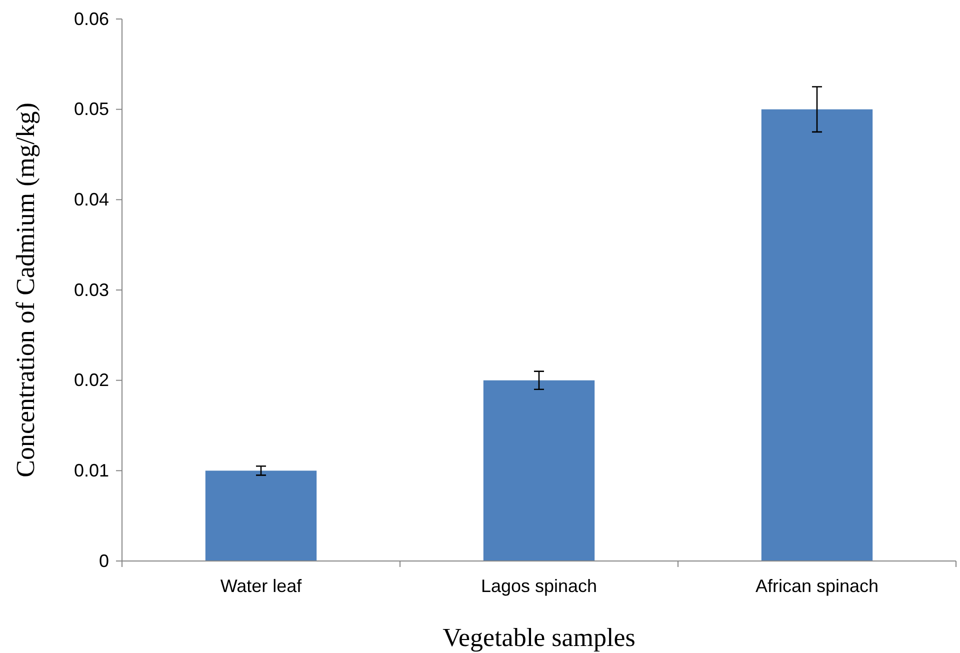  What do you see at coordinates (91, 470) in the screenshot?
I see `y-tick-label: 0.01` at bounding box center [91, 470].